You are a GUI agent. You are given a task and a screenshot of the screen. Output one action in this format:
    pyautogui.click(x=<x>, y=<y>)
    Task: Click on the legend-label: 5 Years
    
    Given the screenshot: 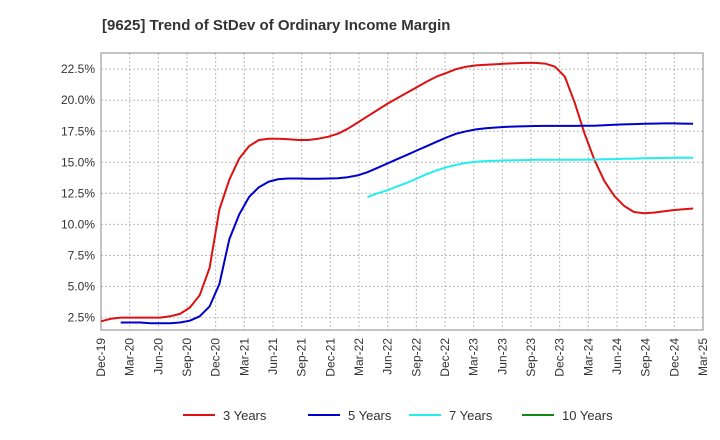 What is the action you would take?
    pyautogui.click(x=370, y=415)
    